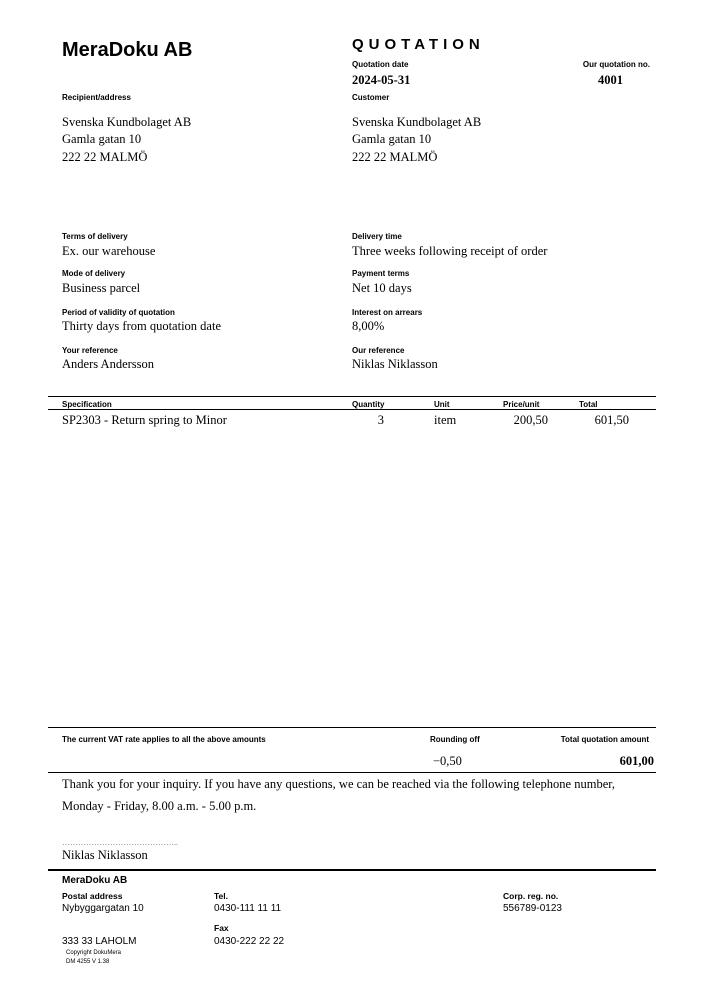 The height and width of the screenshot is (1000, 707). I want to click on term-value: Net 10 days, so click(382, 288).